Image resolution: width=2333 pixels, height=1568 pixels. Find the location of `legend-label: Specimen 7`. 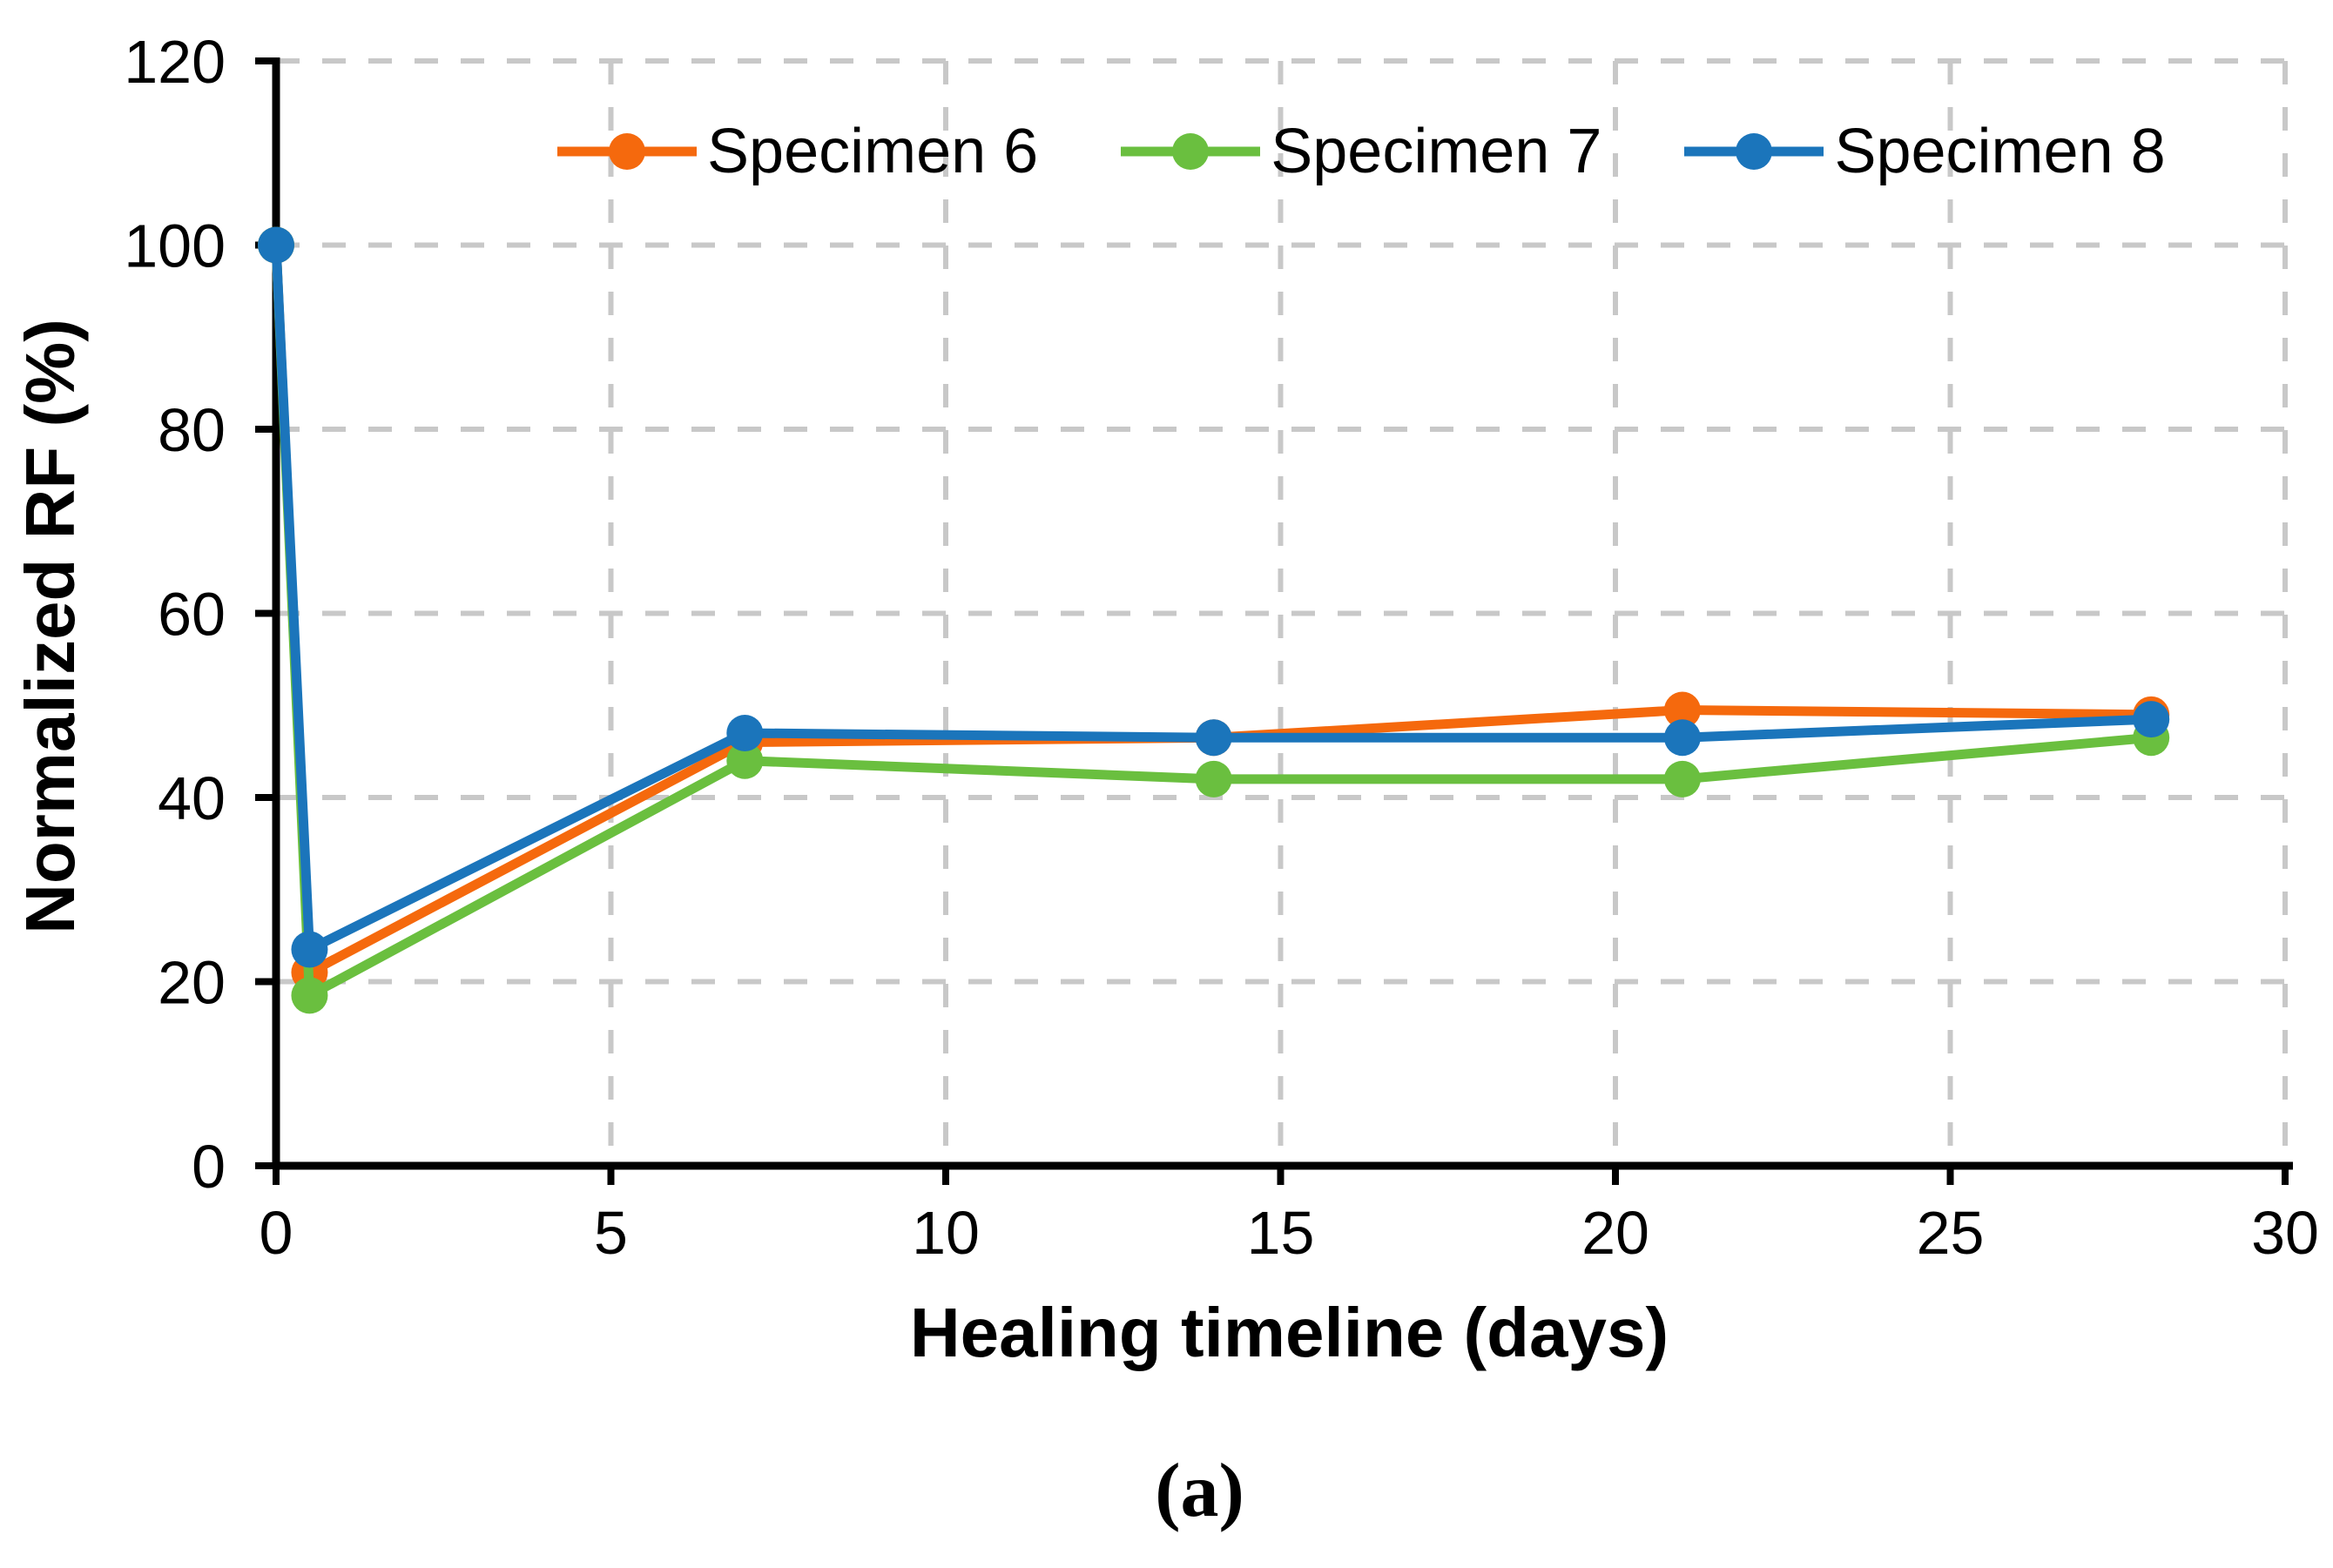

legend-label: Specimen 7 is located at coordinates (1436, 151).